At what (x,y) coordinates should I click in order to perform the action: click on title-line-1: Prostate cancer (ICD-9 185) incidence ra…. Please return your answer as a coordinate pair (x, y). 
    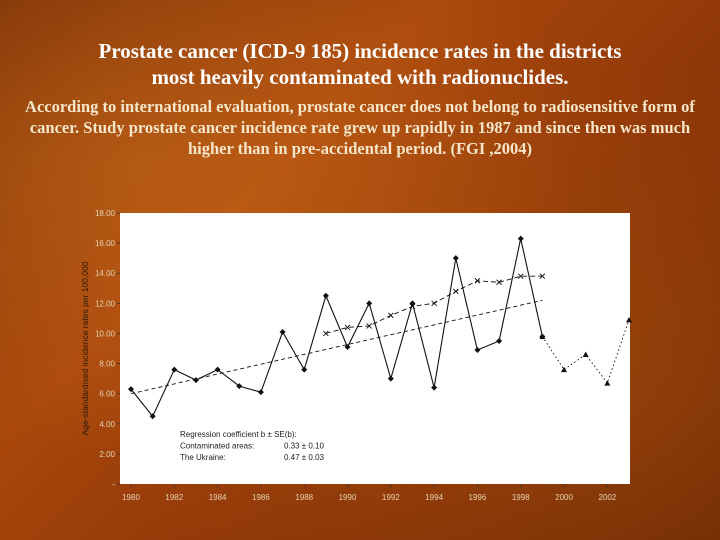
    Looking at the image, I should click on (360, 51).